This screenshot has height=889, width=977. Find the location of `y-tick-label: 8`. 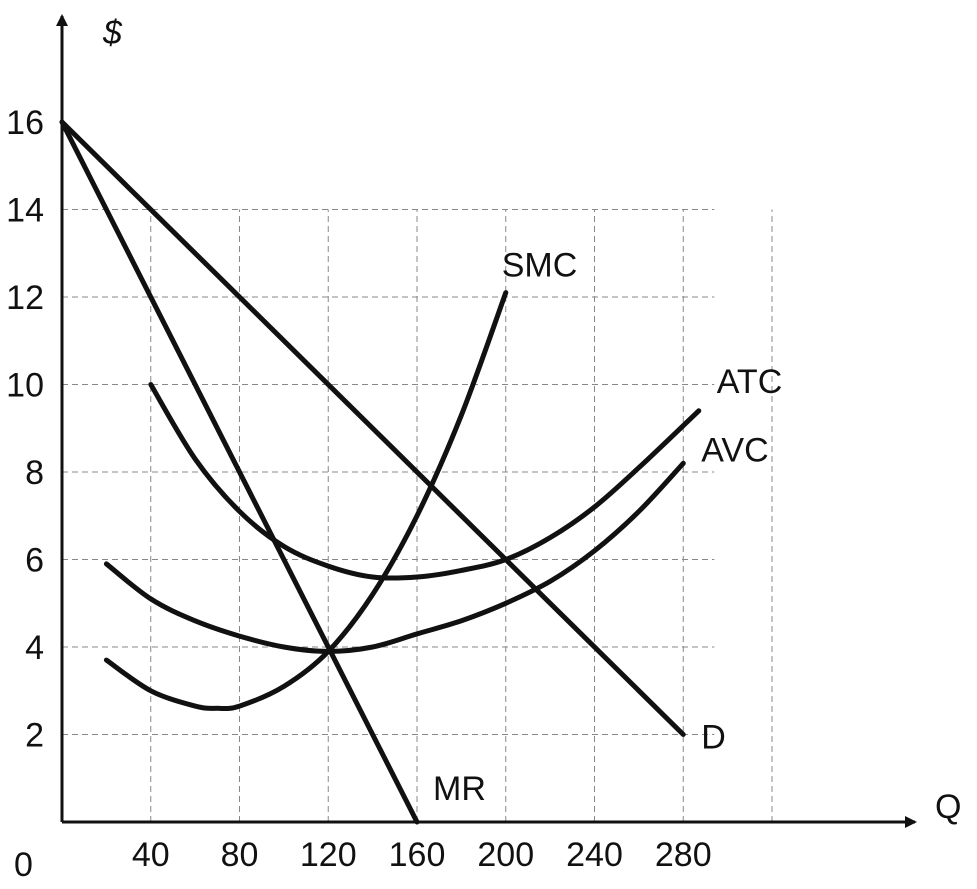

y-tick-label: 8 is located at coordinates (34, 473).